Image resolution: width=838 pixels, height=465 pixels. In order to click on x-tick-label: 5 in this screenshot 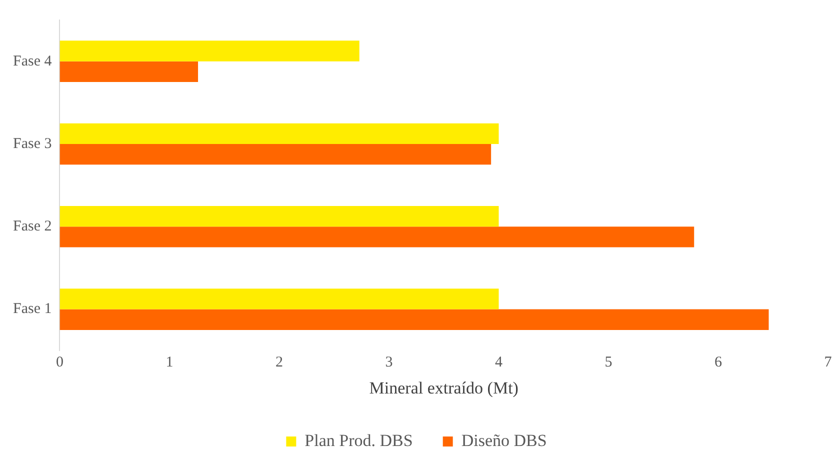, I will do `click(608, 362)`.